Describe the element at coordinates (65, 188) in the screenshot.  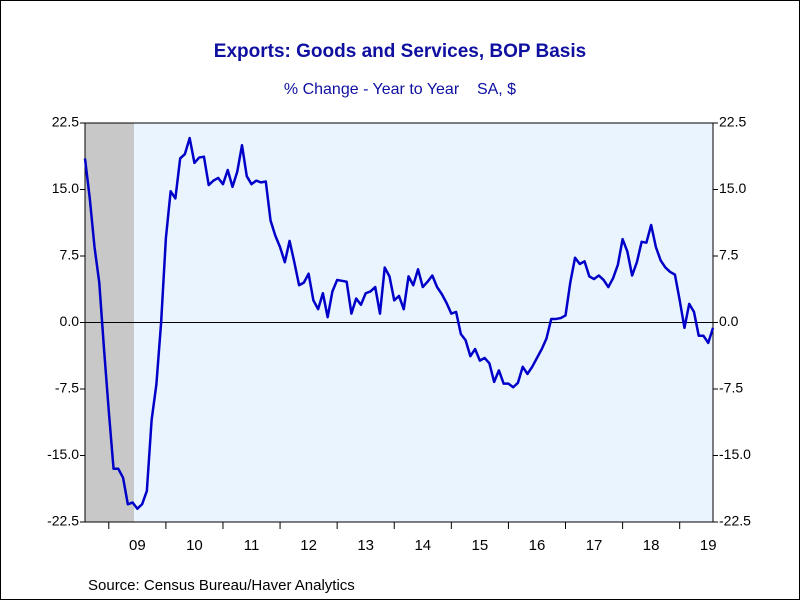
I see `y-tick-label: 15.0` at that location.